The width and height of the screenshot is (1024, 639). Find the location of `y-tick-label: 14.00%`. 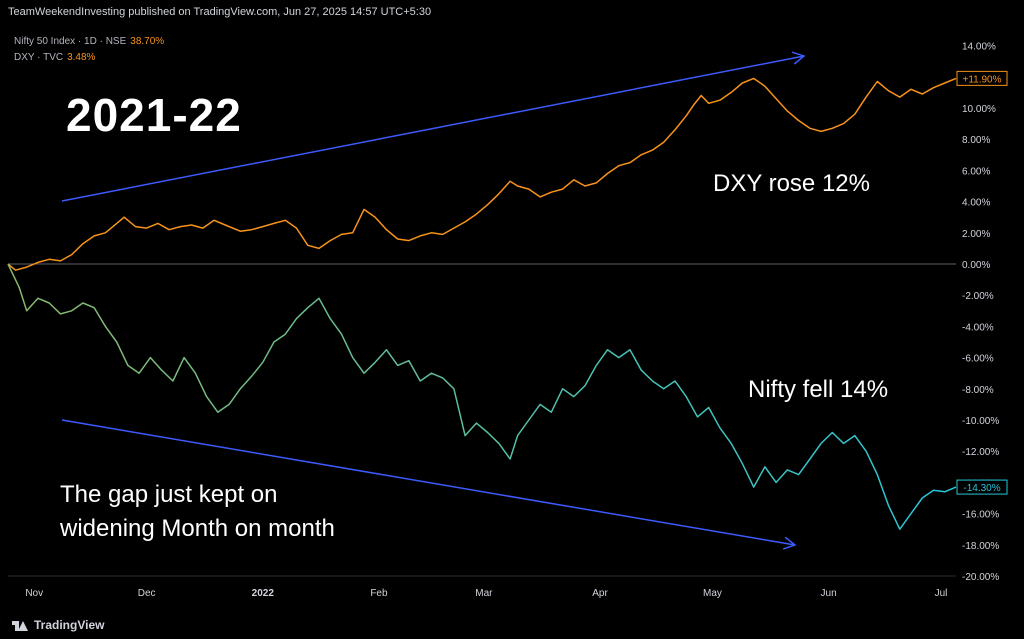

y-tick-label: 14.00% is located at coordinates (979, 47).